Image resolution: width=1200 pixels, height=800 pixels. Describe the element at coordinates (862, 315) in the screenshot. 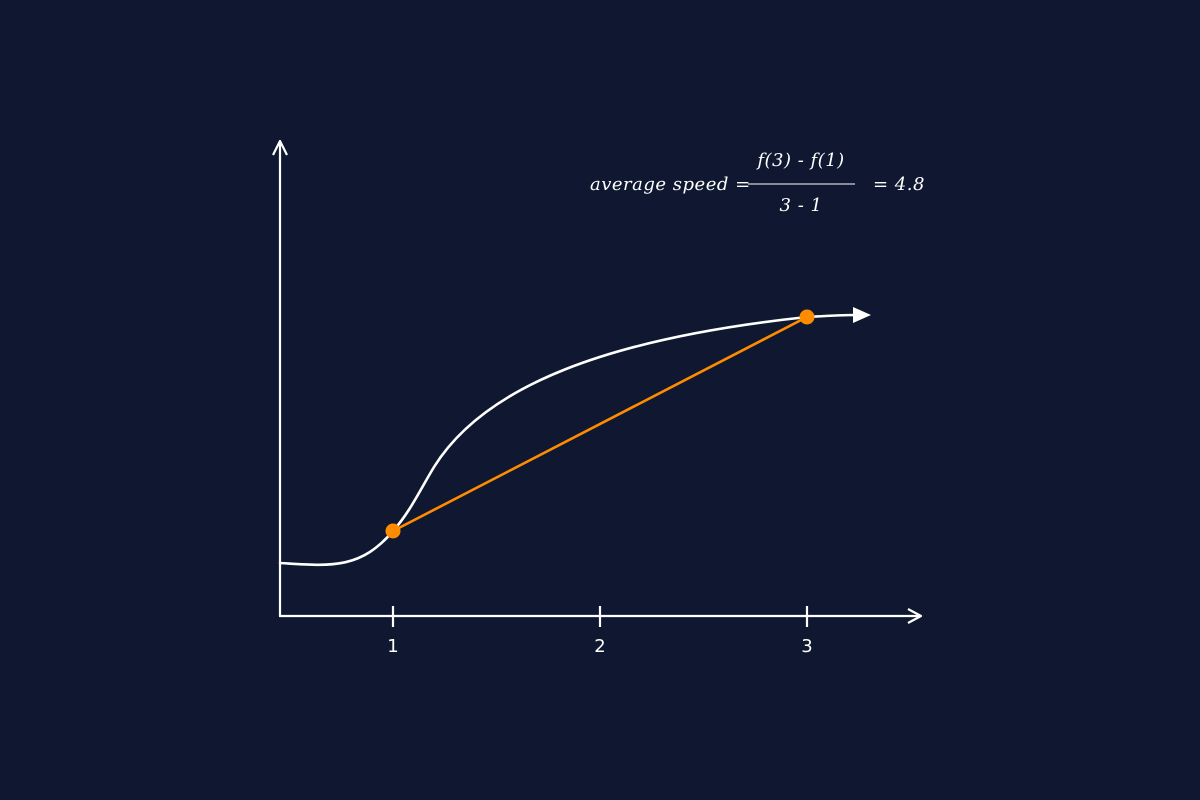

I see `curve-arrowhead` at that location.